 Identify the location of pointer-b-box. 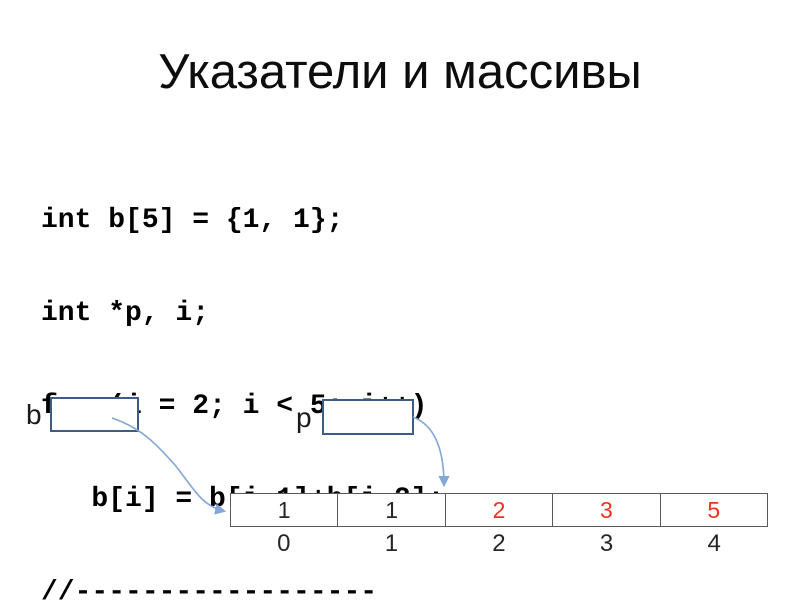
(94, 414).